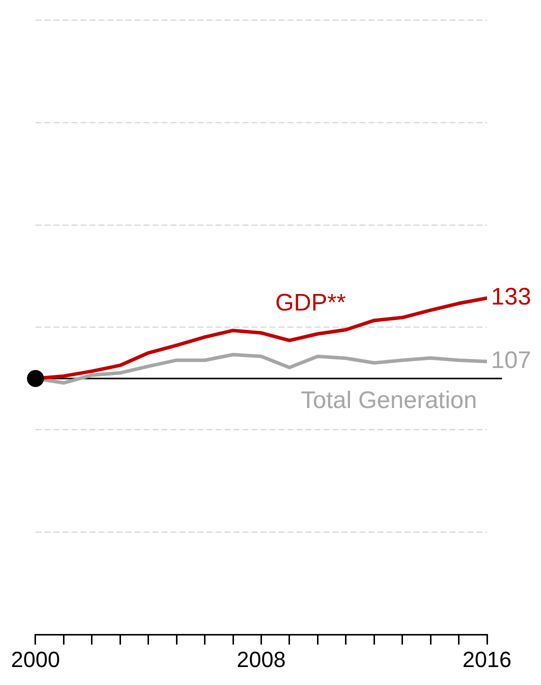 The height and width of the screenshot is (685, 541). What do you see at coordinates (511, 360) in the screenshot?
I see `data-label: 107` at bounding box center [511, 360].